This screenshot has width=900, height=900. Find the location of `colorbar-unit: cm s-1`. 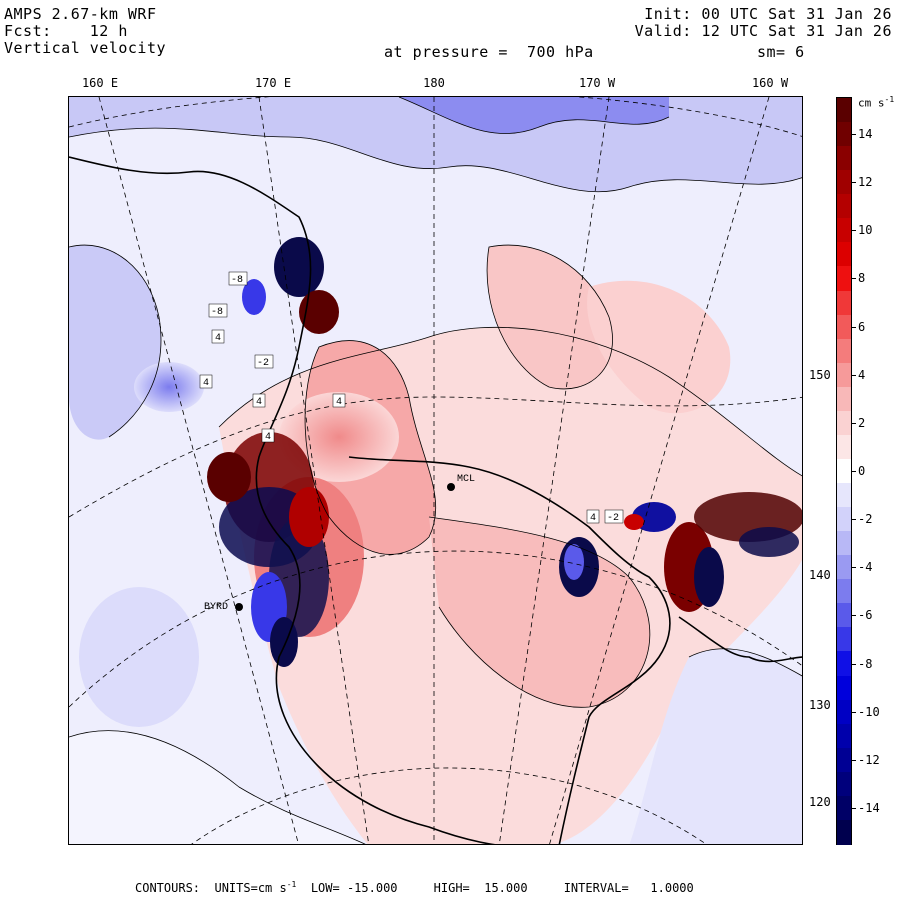

colorbar-unit: cm s-1 is located at coordinates (876, 102).